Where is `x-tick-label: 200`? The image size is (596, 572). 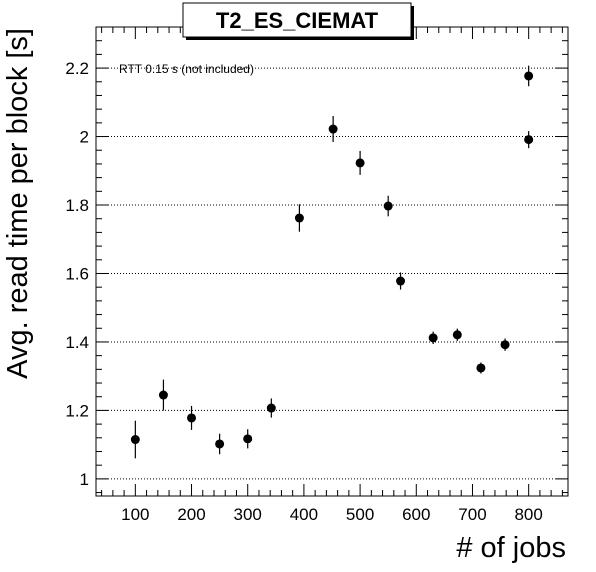 x-tick-label: 200 is located at coordinates (191, 514).